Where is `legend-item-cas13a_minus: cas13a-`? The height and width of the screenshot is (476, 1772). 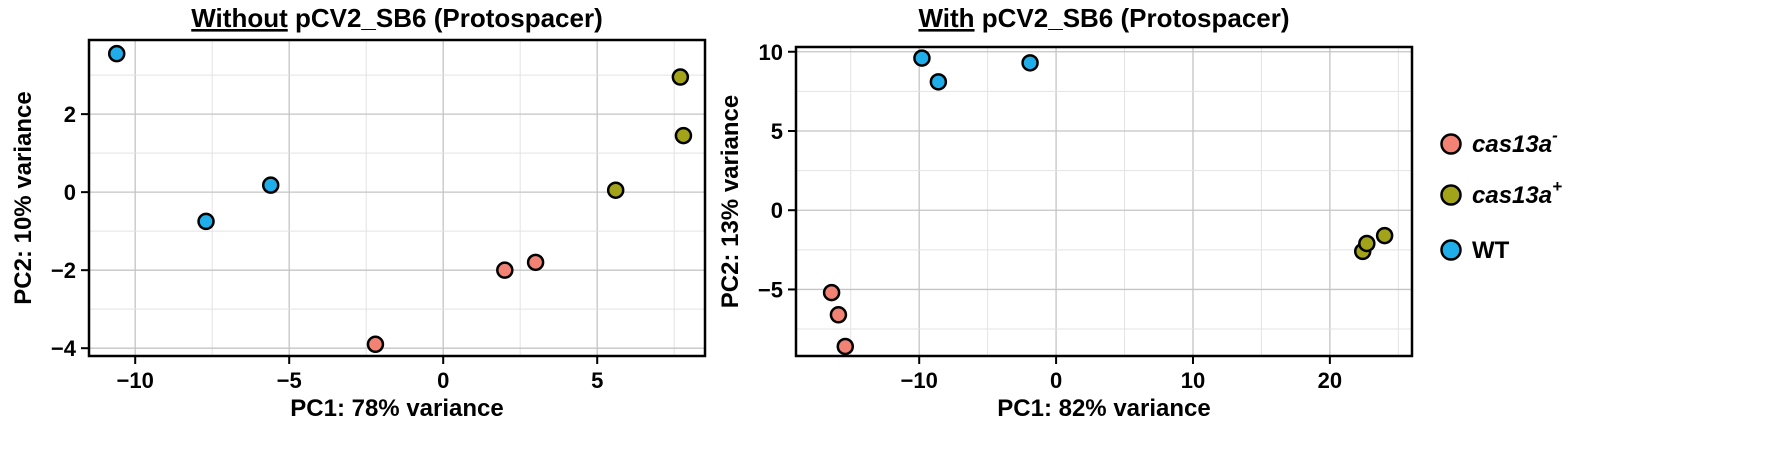 legend-item-cas13a_minus: cas13a- is located at coordinates (1499, 142).